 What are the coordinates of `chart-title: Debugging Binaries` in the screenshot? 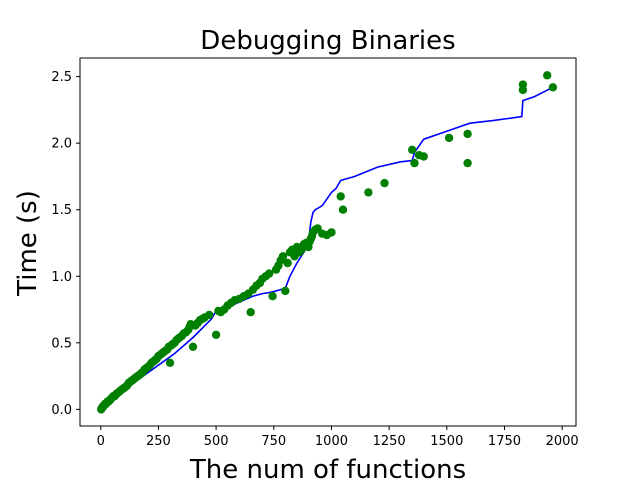 It's located at (327, 41).